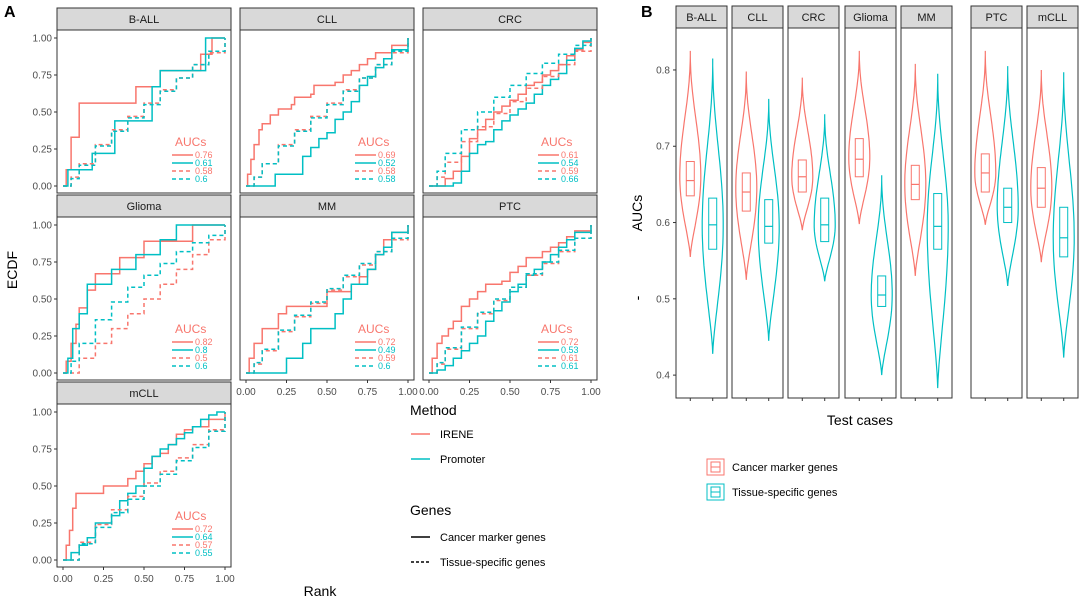 The height and width of the screenshot is (605, 1084). What do you see at coordinates (493, 563) in the screenshot?
I see `legend-genes-label: Tissue-specific genes` at bounding box center [493, 563].